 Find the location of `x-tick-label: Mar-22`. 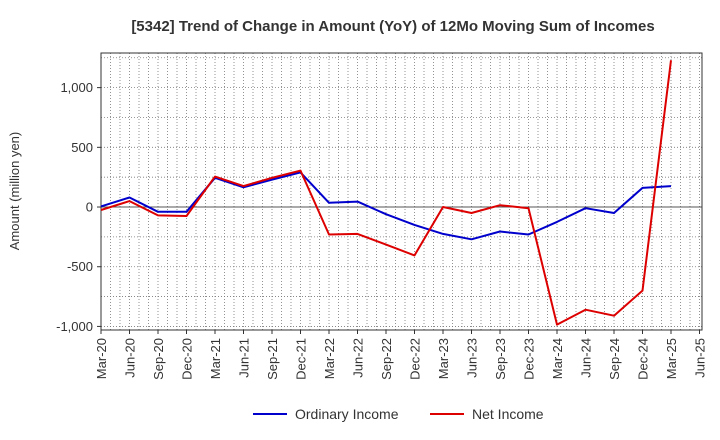

x-tick-label: Mar-22 is located at coordinates (329, 358).